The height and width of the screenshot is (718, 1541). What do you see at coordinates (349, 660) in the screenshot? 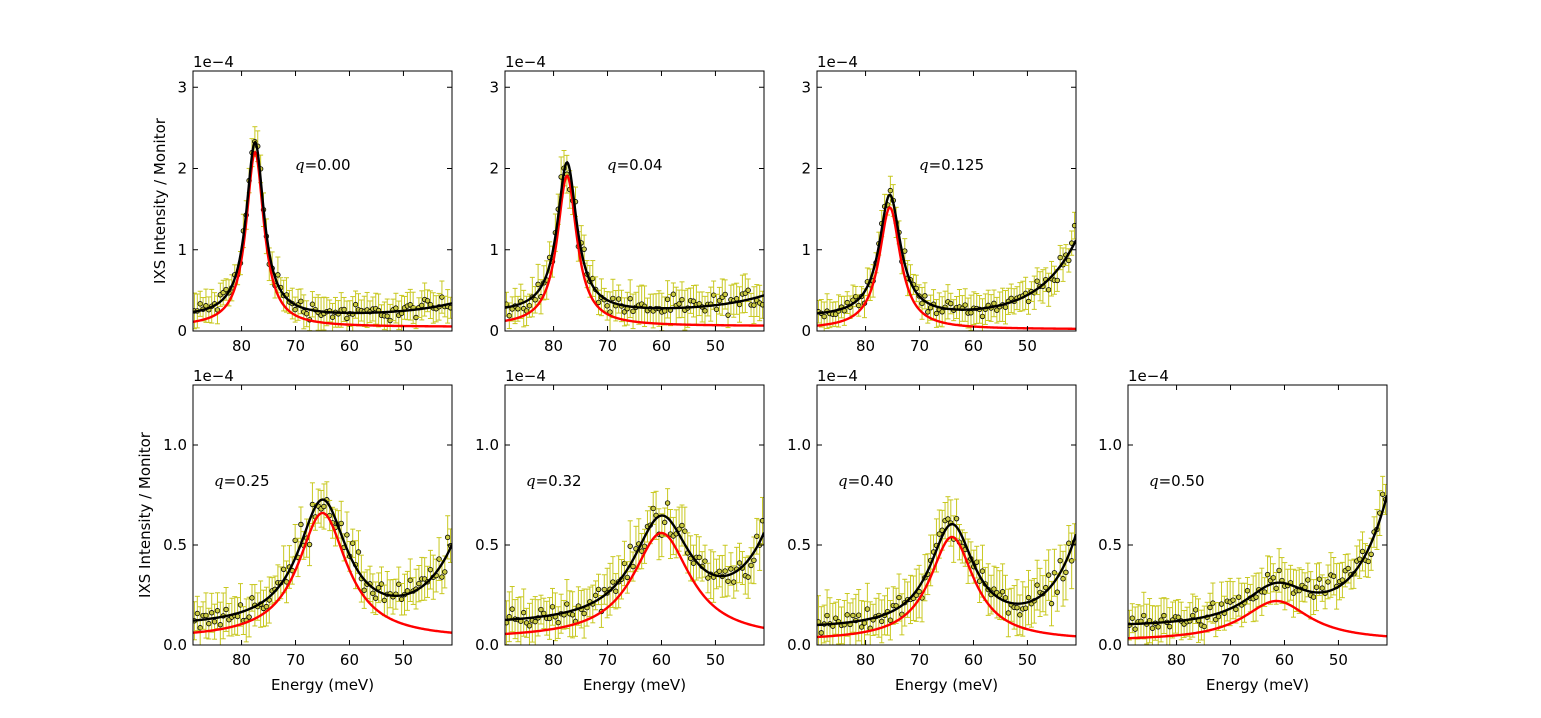
I see `x-tick-label: 60` at bounding box center [349, 660].